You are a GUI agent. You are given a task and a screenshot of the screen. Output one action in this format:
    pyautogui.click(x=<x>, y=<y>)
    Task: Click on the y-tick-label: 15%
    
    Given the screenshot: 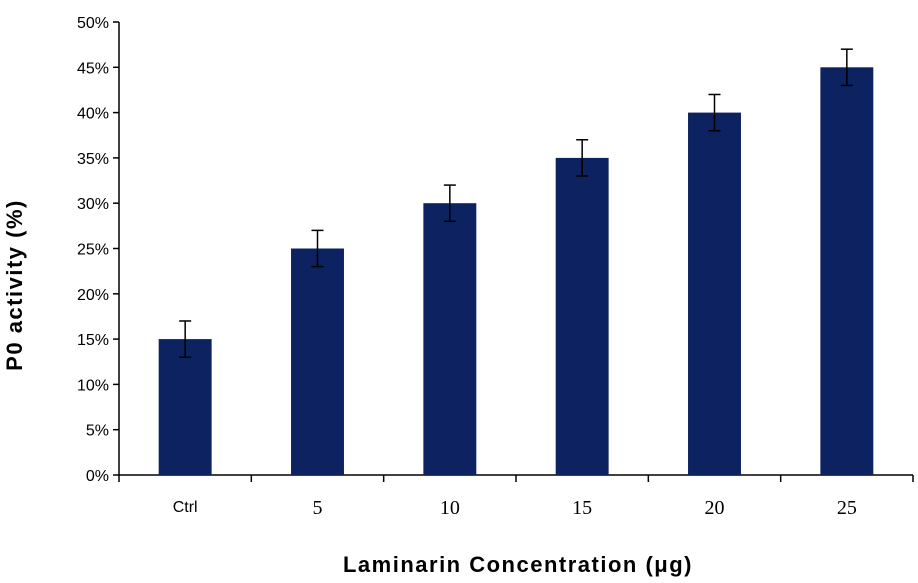 What is the action you would take?
    pyautogui.click(x=93, y=340)
    